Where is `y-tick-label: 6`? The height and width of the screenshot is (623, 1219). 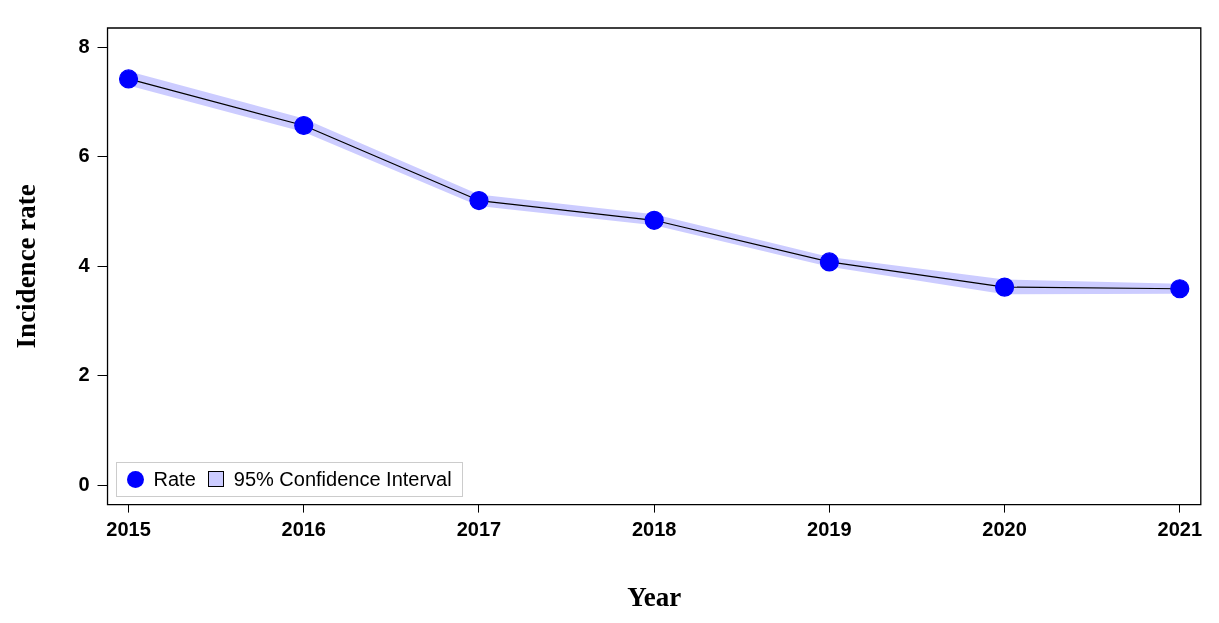
y-tick-label: 6 is located at coordinates (84, 155).